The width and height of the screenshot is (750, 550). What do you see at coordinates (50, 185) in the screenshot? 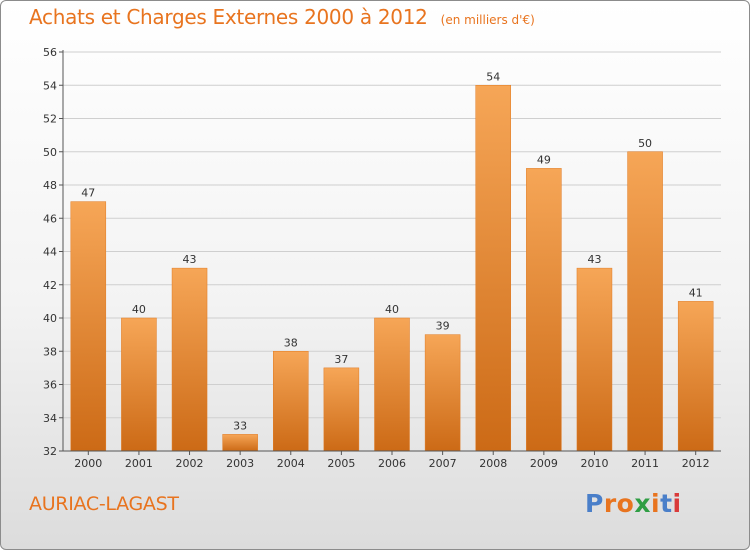
I see `y-tick-label: 48` at bounding box center [50, 185].